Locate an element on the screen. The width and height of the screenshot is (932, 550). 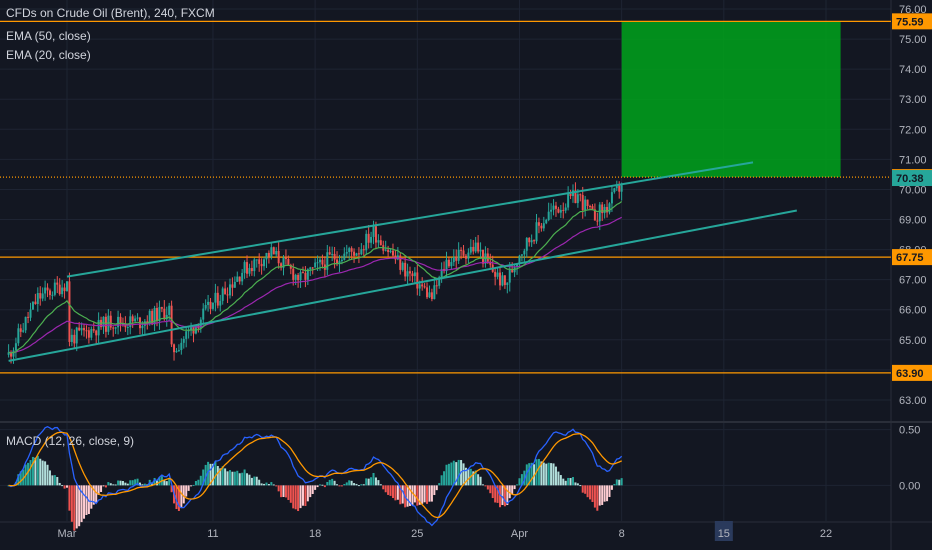
price-tick-label: 72.00 is located at coordinates (913, 130).